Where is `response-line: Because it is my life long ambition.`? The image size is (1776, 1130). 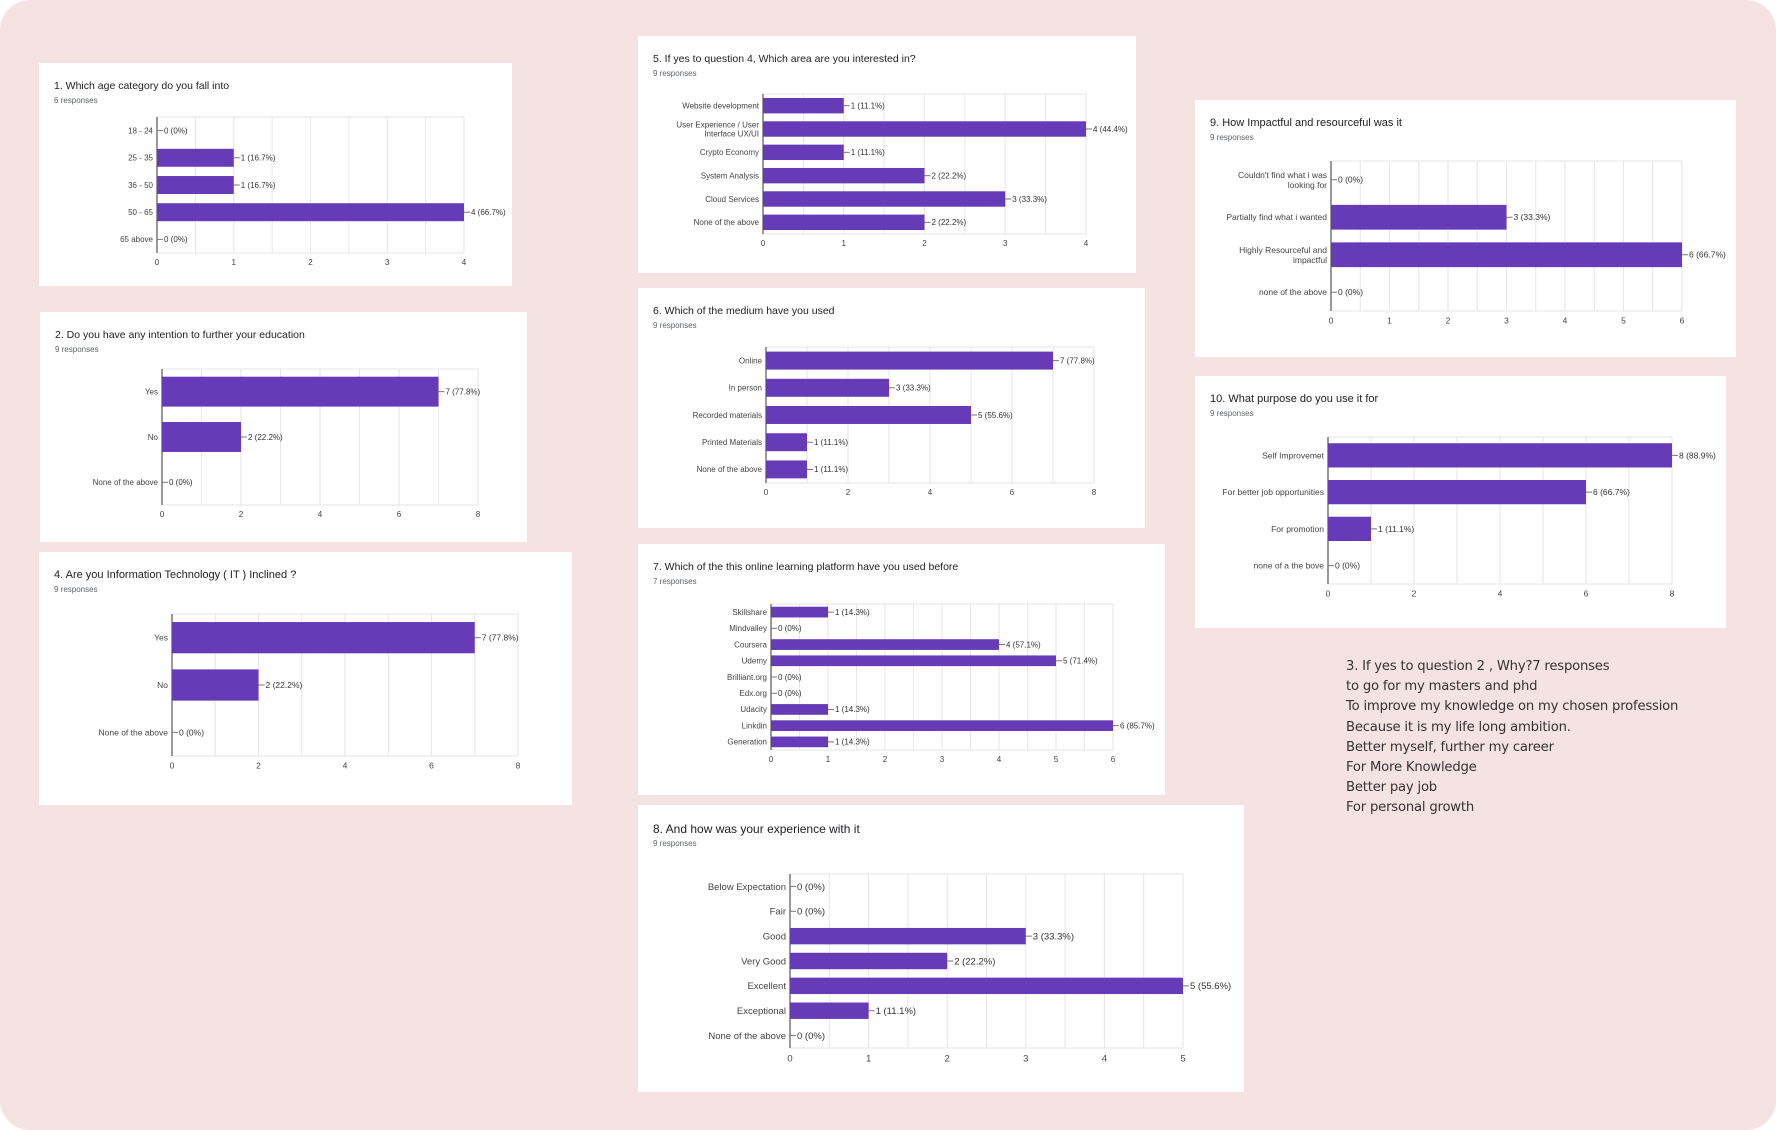
response-line: Because it is my life long ambition. is located at coordinates (1458, 727).